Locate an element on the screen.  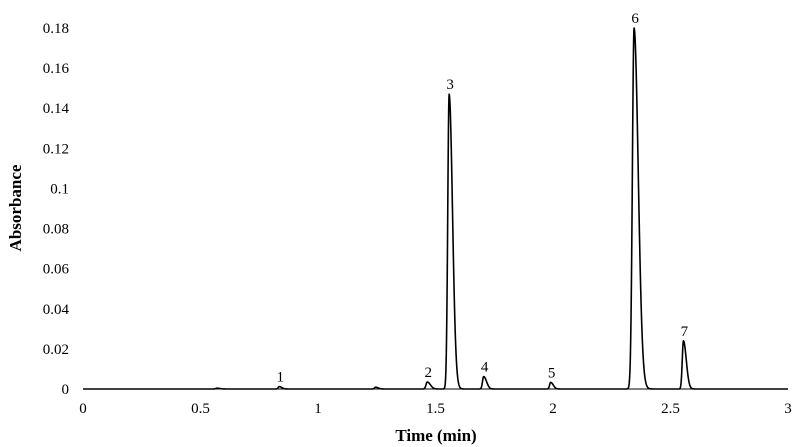
y-tick-label: 0.18 is located at coordinates (56, 29).